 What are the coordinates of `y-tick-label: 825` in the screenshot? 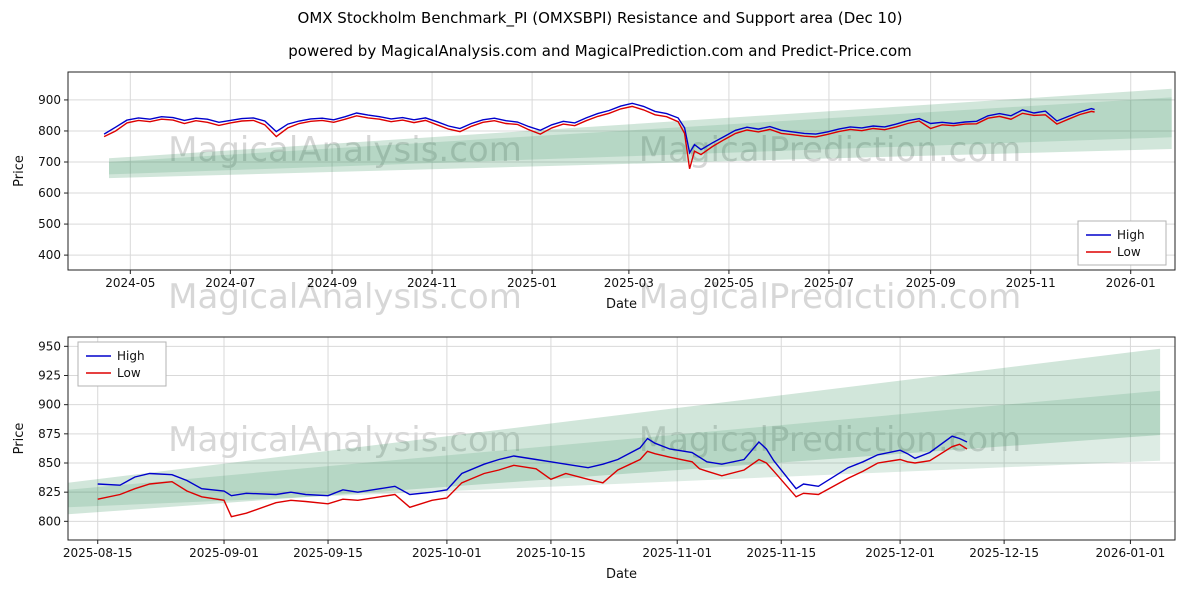 It's located at (49, 492).